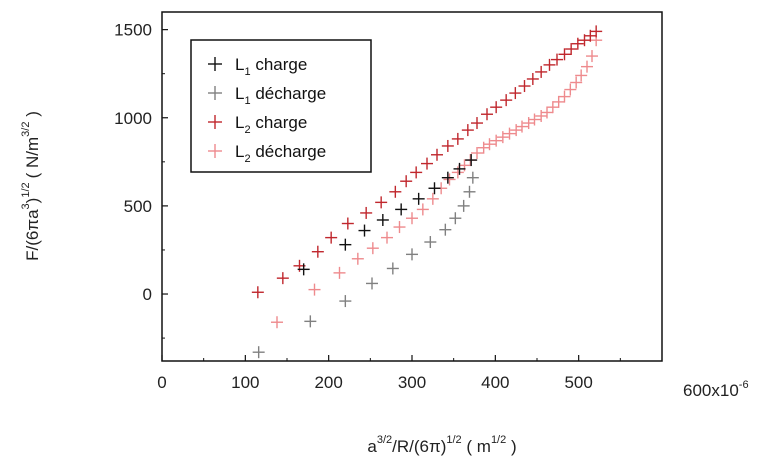 This screenshot has height=464, width=766. What do you see at coordinates (578, 382) in the screenshot?
I see `x-tick-label: 500` at bounding box center [578, 382].